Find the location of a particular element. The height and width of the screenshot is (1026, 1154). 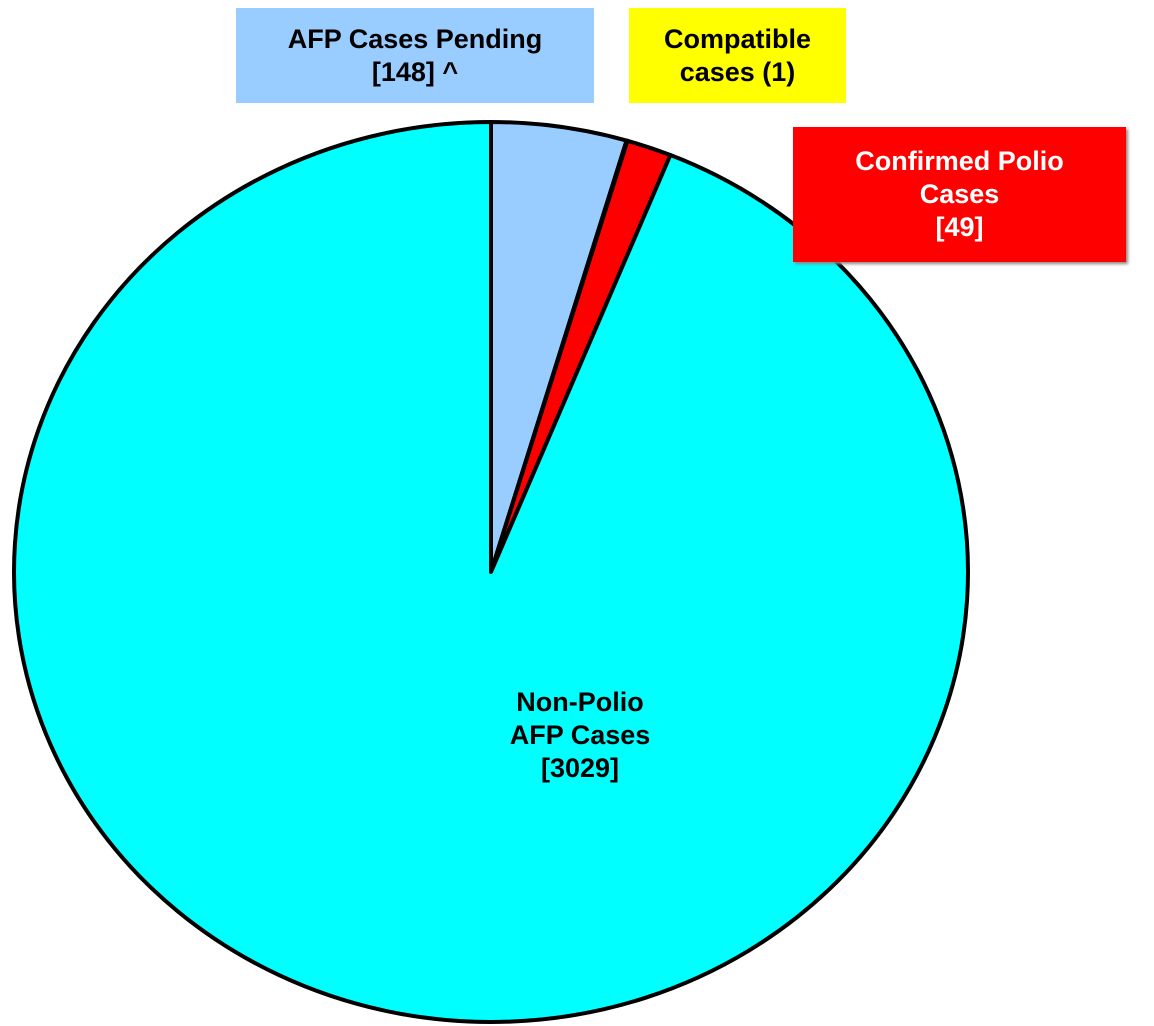

slice-label: Compatible cases (1) is located at coordinates (737, 55).